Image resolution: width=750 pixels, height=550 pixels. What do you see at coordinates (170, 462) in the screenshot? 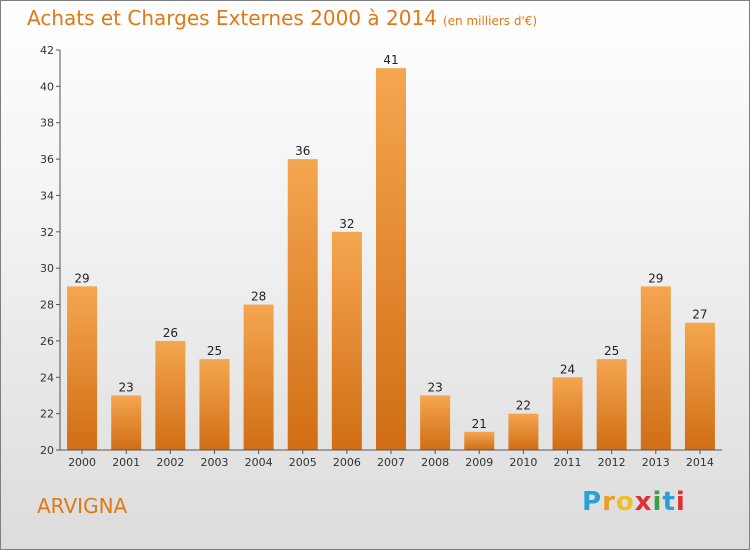
I see `x-tick-label-2002: 2002` at bounding box center [170, 462].